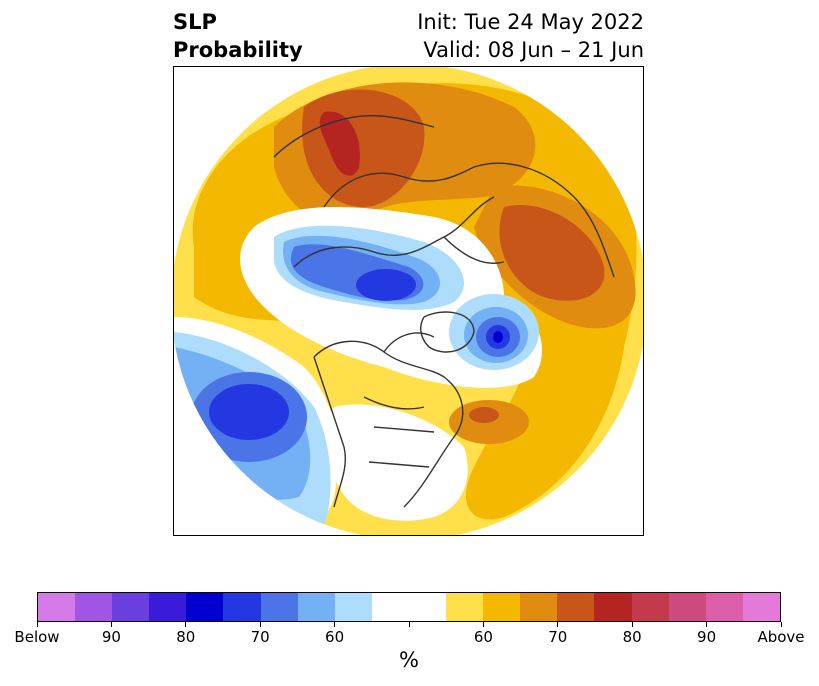 The width and height of the screenshot is (819, 686). What do you see at coordinates (498, 337) in the screenshot?
I see `prob-field-darkest-atl` at bounding box center [498, 337].